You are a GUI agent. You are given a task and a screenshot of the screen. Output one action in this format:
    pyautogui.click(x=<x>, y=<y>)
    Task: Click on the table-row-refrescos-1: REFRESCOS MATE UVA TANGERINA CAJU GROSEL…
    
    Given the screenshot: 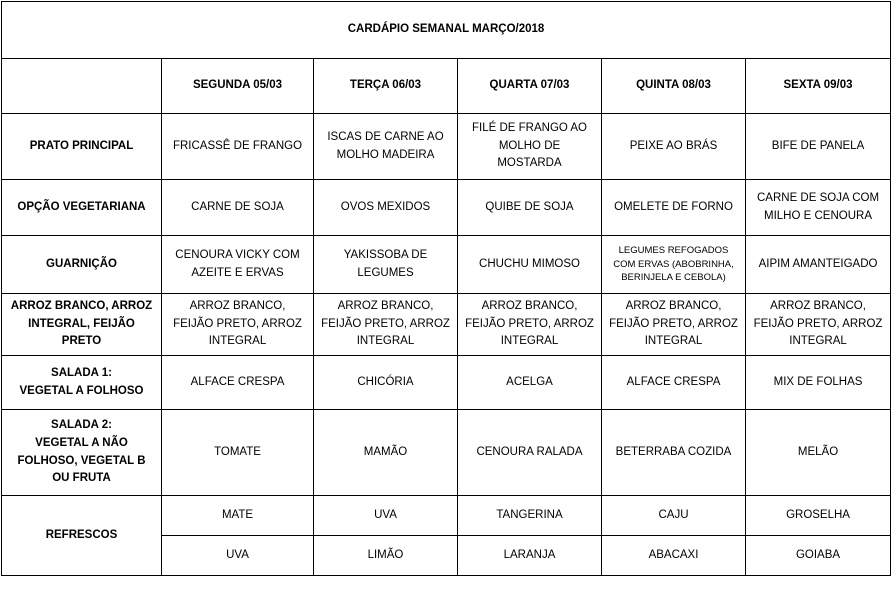 What is the action you would take?
    pyautogui.click(x=446, y=535)
    